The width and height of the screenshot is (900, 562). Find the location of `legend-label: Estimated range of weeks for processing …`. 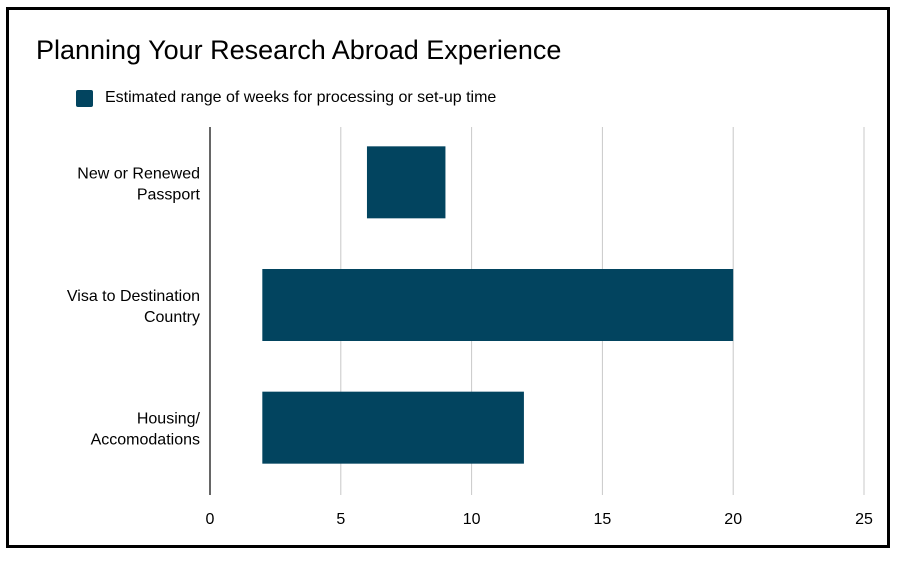

legend-label: Estimated range of weeks for processing … is located at coordinates (301, 97).